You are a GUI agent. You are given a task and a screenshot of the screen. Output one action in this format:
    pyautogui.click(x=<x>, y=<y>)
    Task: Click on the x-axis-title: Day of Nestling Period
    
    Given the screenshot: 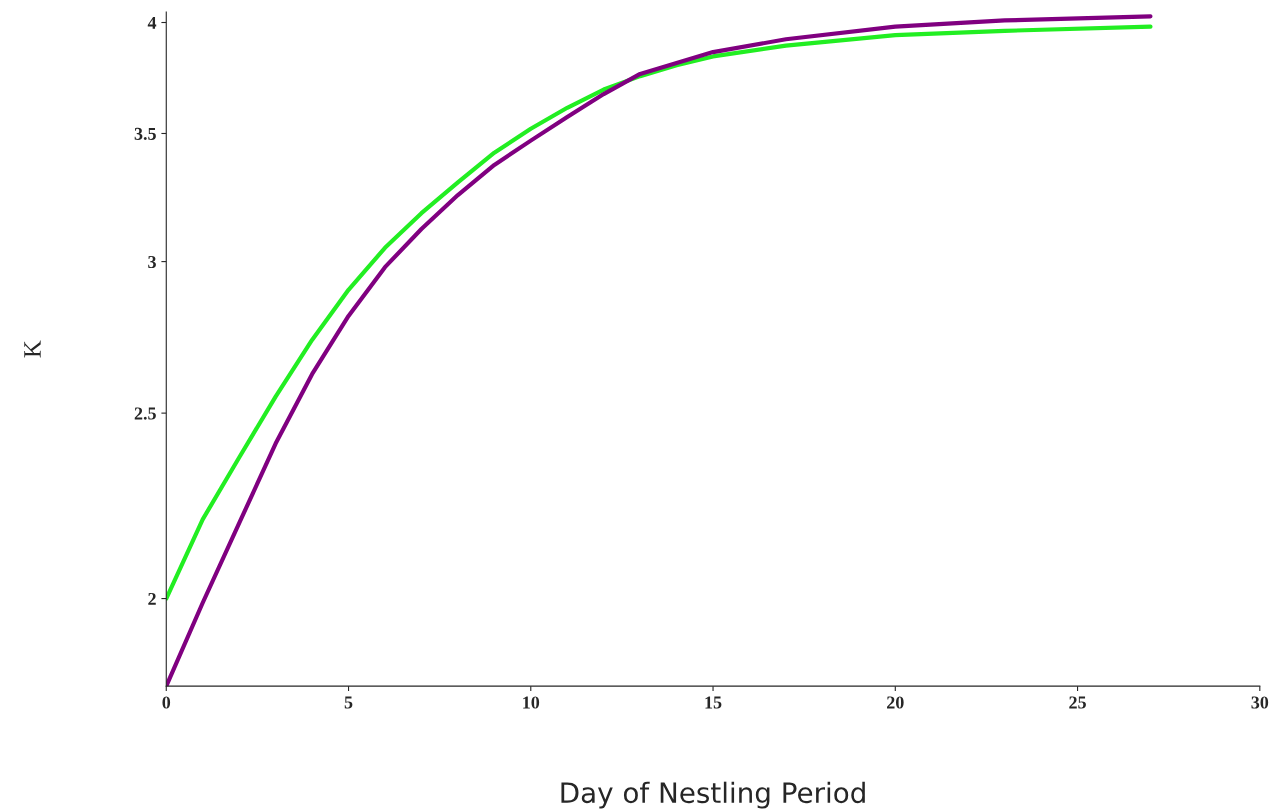 What is the action you would take?
    pyautogui.click(x=713, y=795)
    